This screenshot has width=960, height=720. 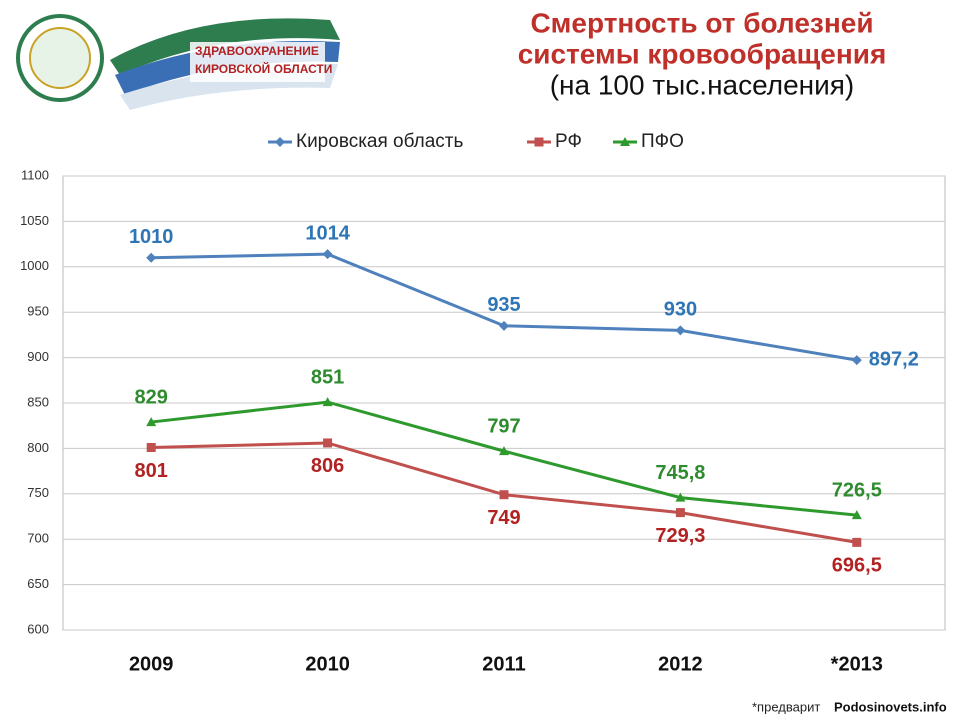 What do you see at coordinates (702, 53) in the screenshot?
I see `title: системы кровообращения` at bounding box center [702, 53].